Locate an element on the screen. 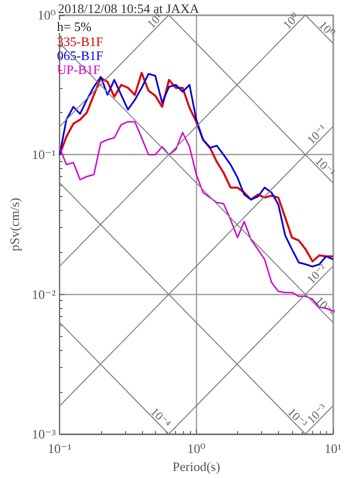 Image resolution: width=347 pixels, height=478 pixels. y-tick-label: 10⁻¹ is located at coordinates (44, 154).